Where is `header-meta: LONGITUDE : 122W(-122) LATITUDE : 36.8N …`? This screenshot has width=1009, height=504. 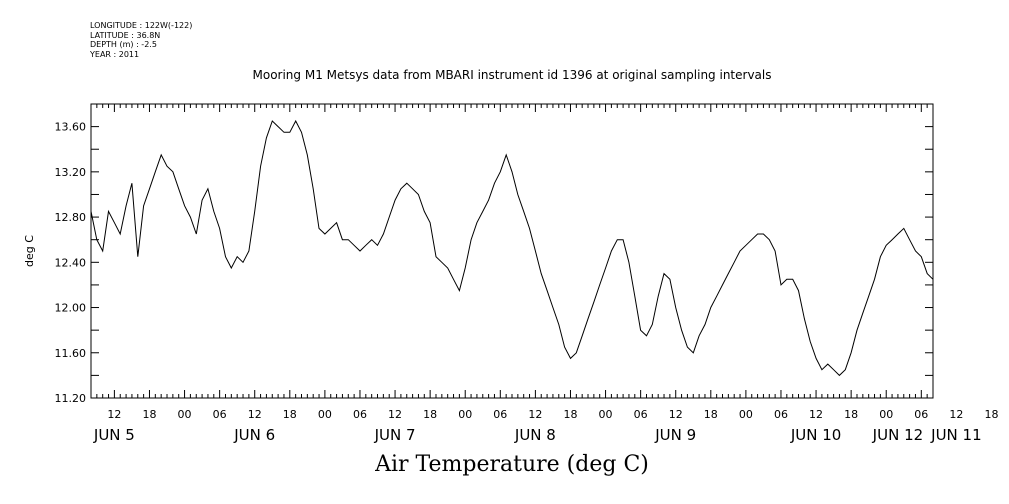 header-meta: LONGITUDE : 122W(-122) LATITUDE : 36.8N … is located at coordinates (141, 40).